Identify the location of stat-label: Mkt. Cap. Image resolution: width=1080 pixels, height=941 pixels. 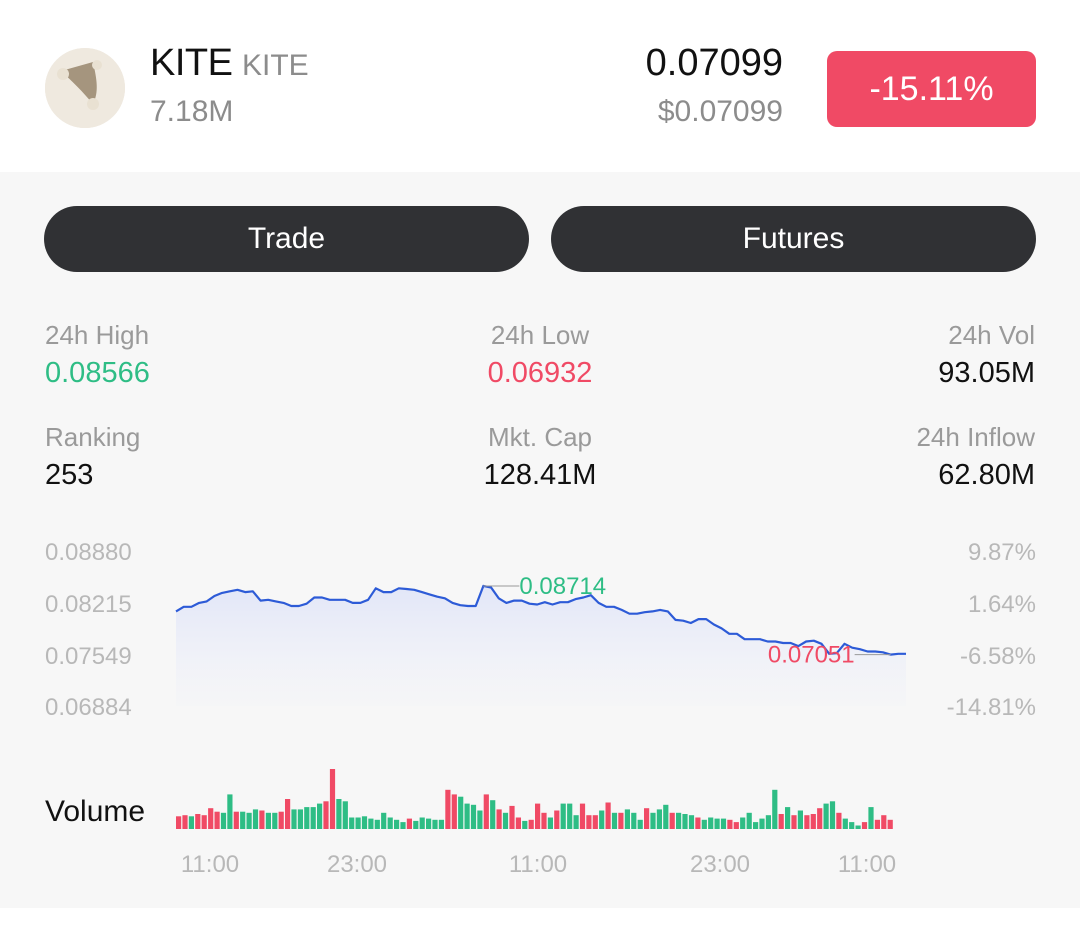
(540, 437).